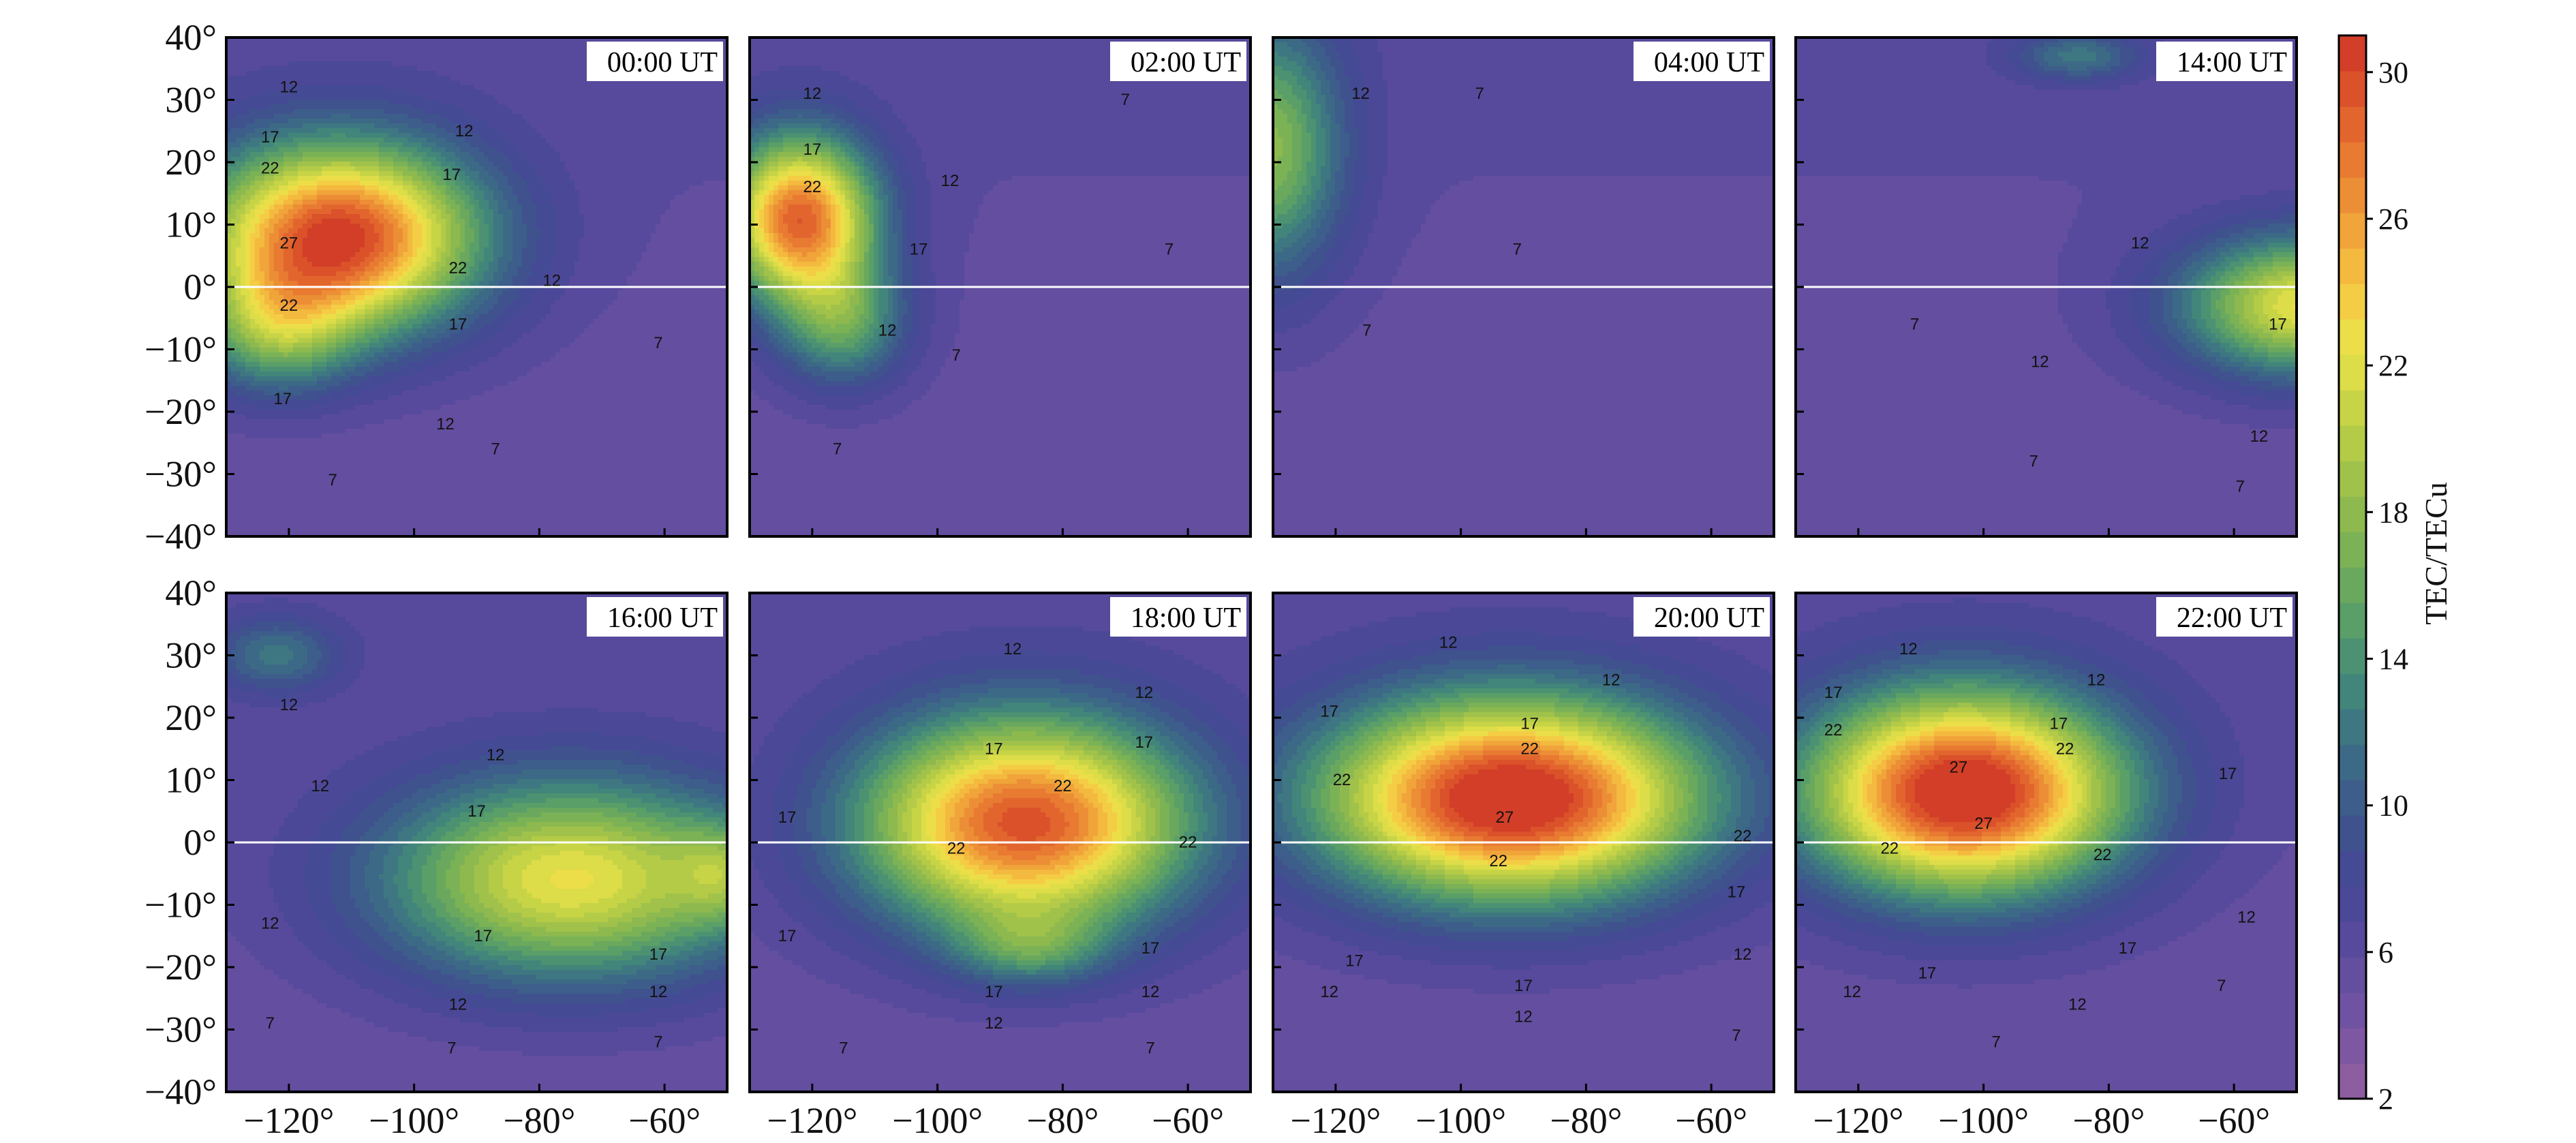 The height and width of the screenshot is (1143, 2576). What do you see at coordinates (200, 286) in the screenshot?
I see `y-tick-label: 0°` at bounding box center [200, 286].